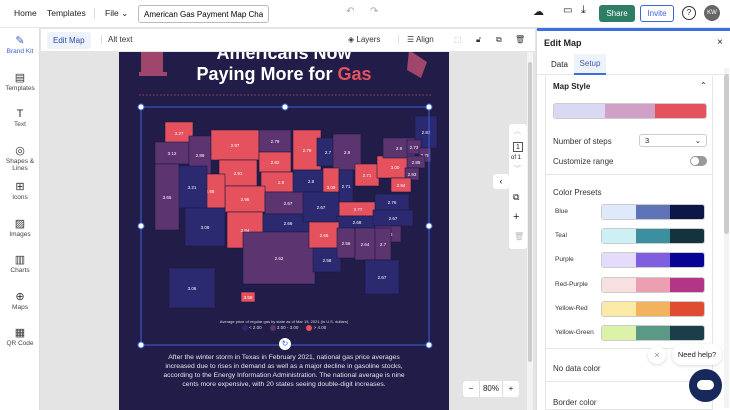 The height and width of the screenshot is (410, 730). What do you see at coordinates (284, 57) in the screenshot?
I see `title-line-1: Americans Now` at bounding box center [284, 57].